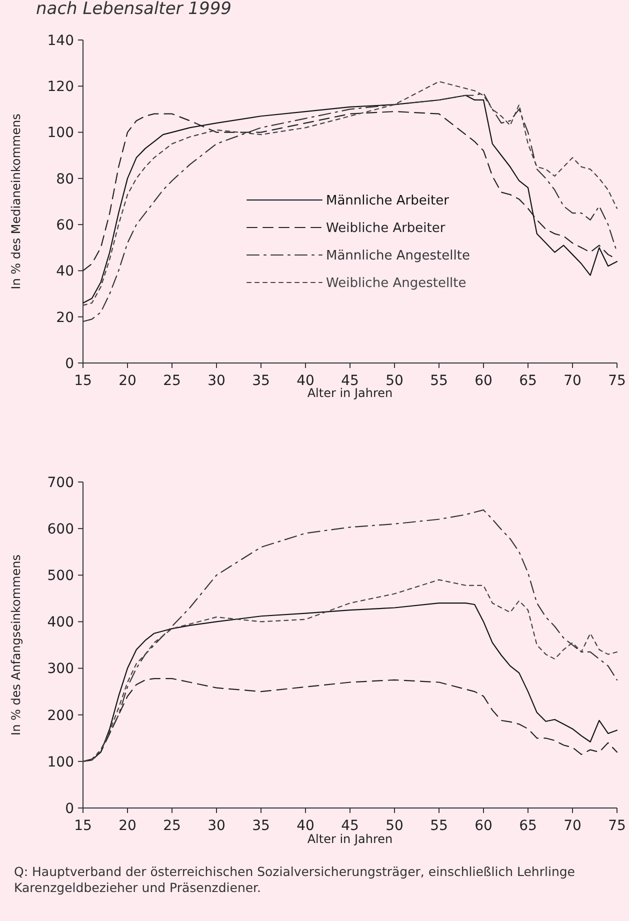 The image size is (629, 921). I want to click on y-tick-label: 600, so click(60, 529).